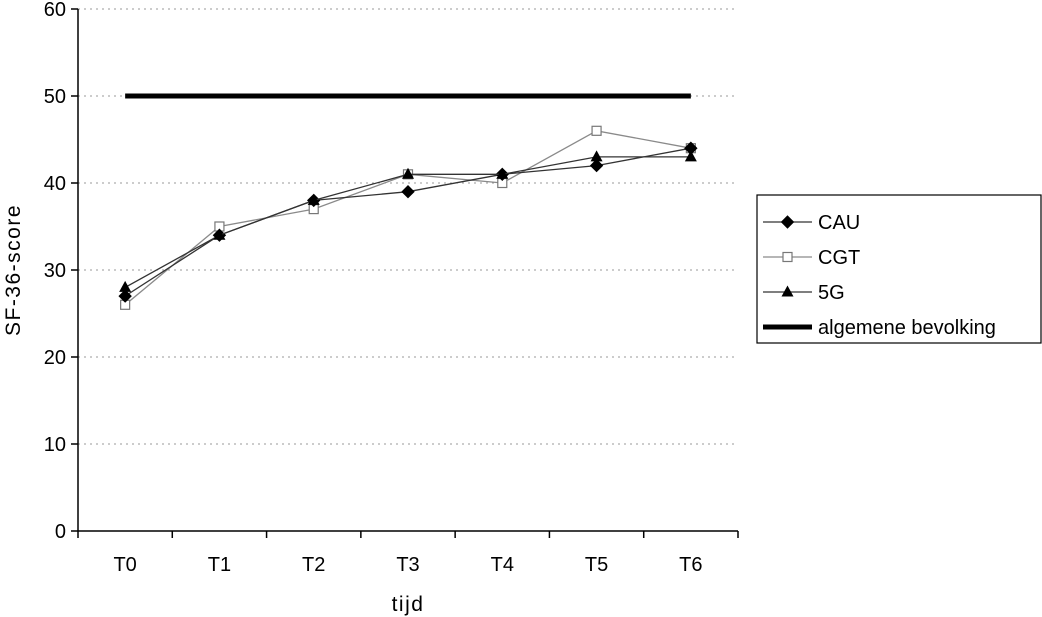 This screenshot has height=617, width=1042. What do you see at coordinates (811, 223) in the screenshot?
I see `legend-entry: CAU` at bounding box center [811, 223].